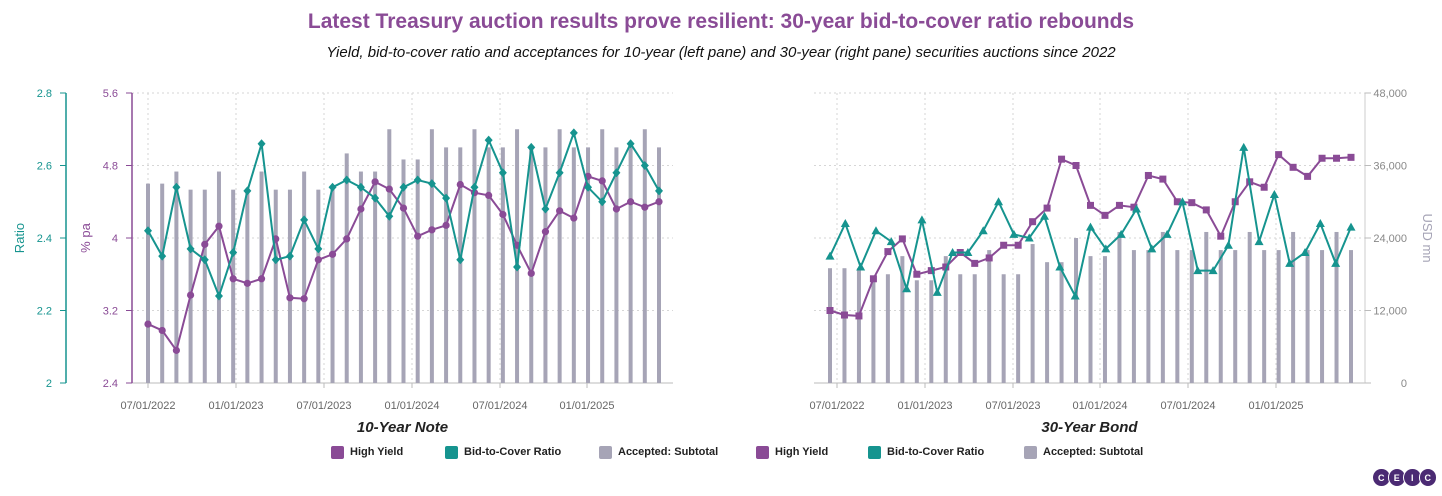 The width and height of the screenshot is (1442, 496). I want to click on y-tick-label-yield: 5.6, so click(110, 94).